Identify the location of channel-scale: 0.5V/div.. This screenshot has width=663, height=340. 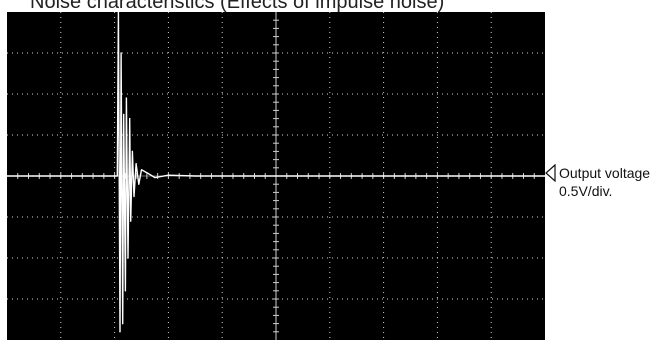
(586, 191).